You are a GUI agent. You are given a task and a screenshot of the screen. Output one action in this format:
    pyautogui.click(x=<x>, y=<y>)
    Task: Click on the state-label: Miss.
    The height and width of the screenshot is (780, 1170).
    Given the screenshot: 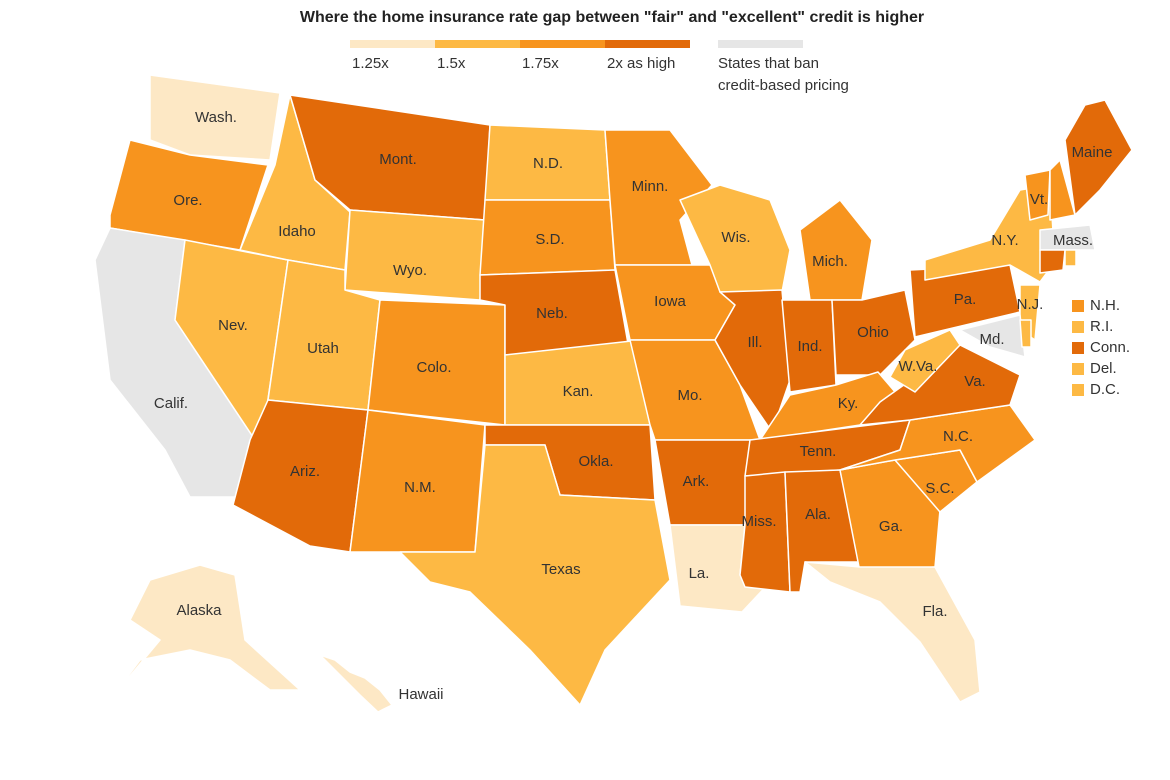 What is the action you would take?
    pyautogui.click(x=759, y=521)
    